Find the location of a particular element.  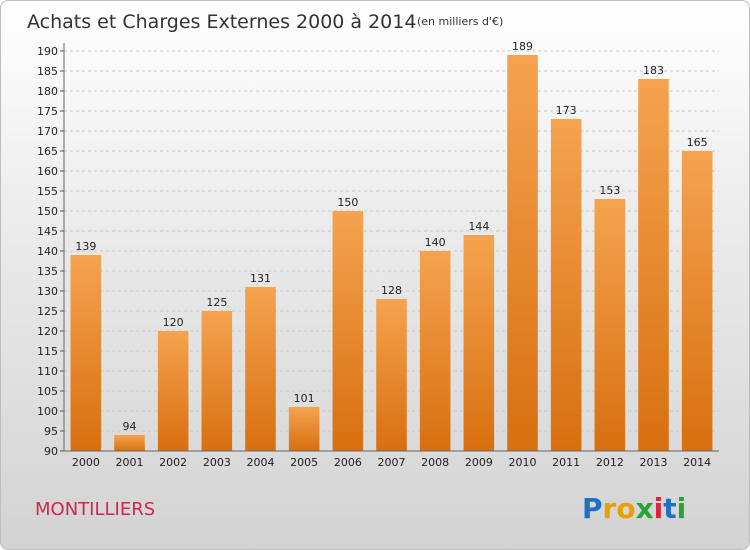

chart-title: Achats et Charges Externes 2000 à 2014 is located at coordinates (221, 22).